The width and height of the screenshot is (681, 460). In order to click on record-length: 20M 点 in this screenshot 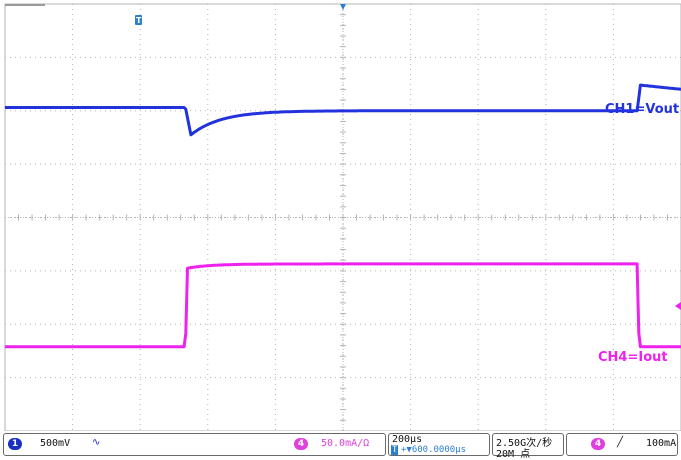, I will do `click(513, 454)`.